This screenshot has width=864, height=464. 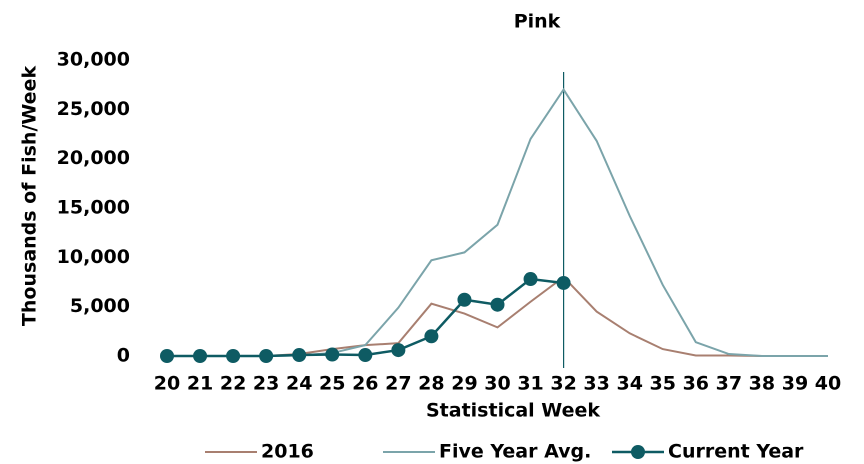 I want to click on x-tick-label: 33, so click(x=596, y=384).